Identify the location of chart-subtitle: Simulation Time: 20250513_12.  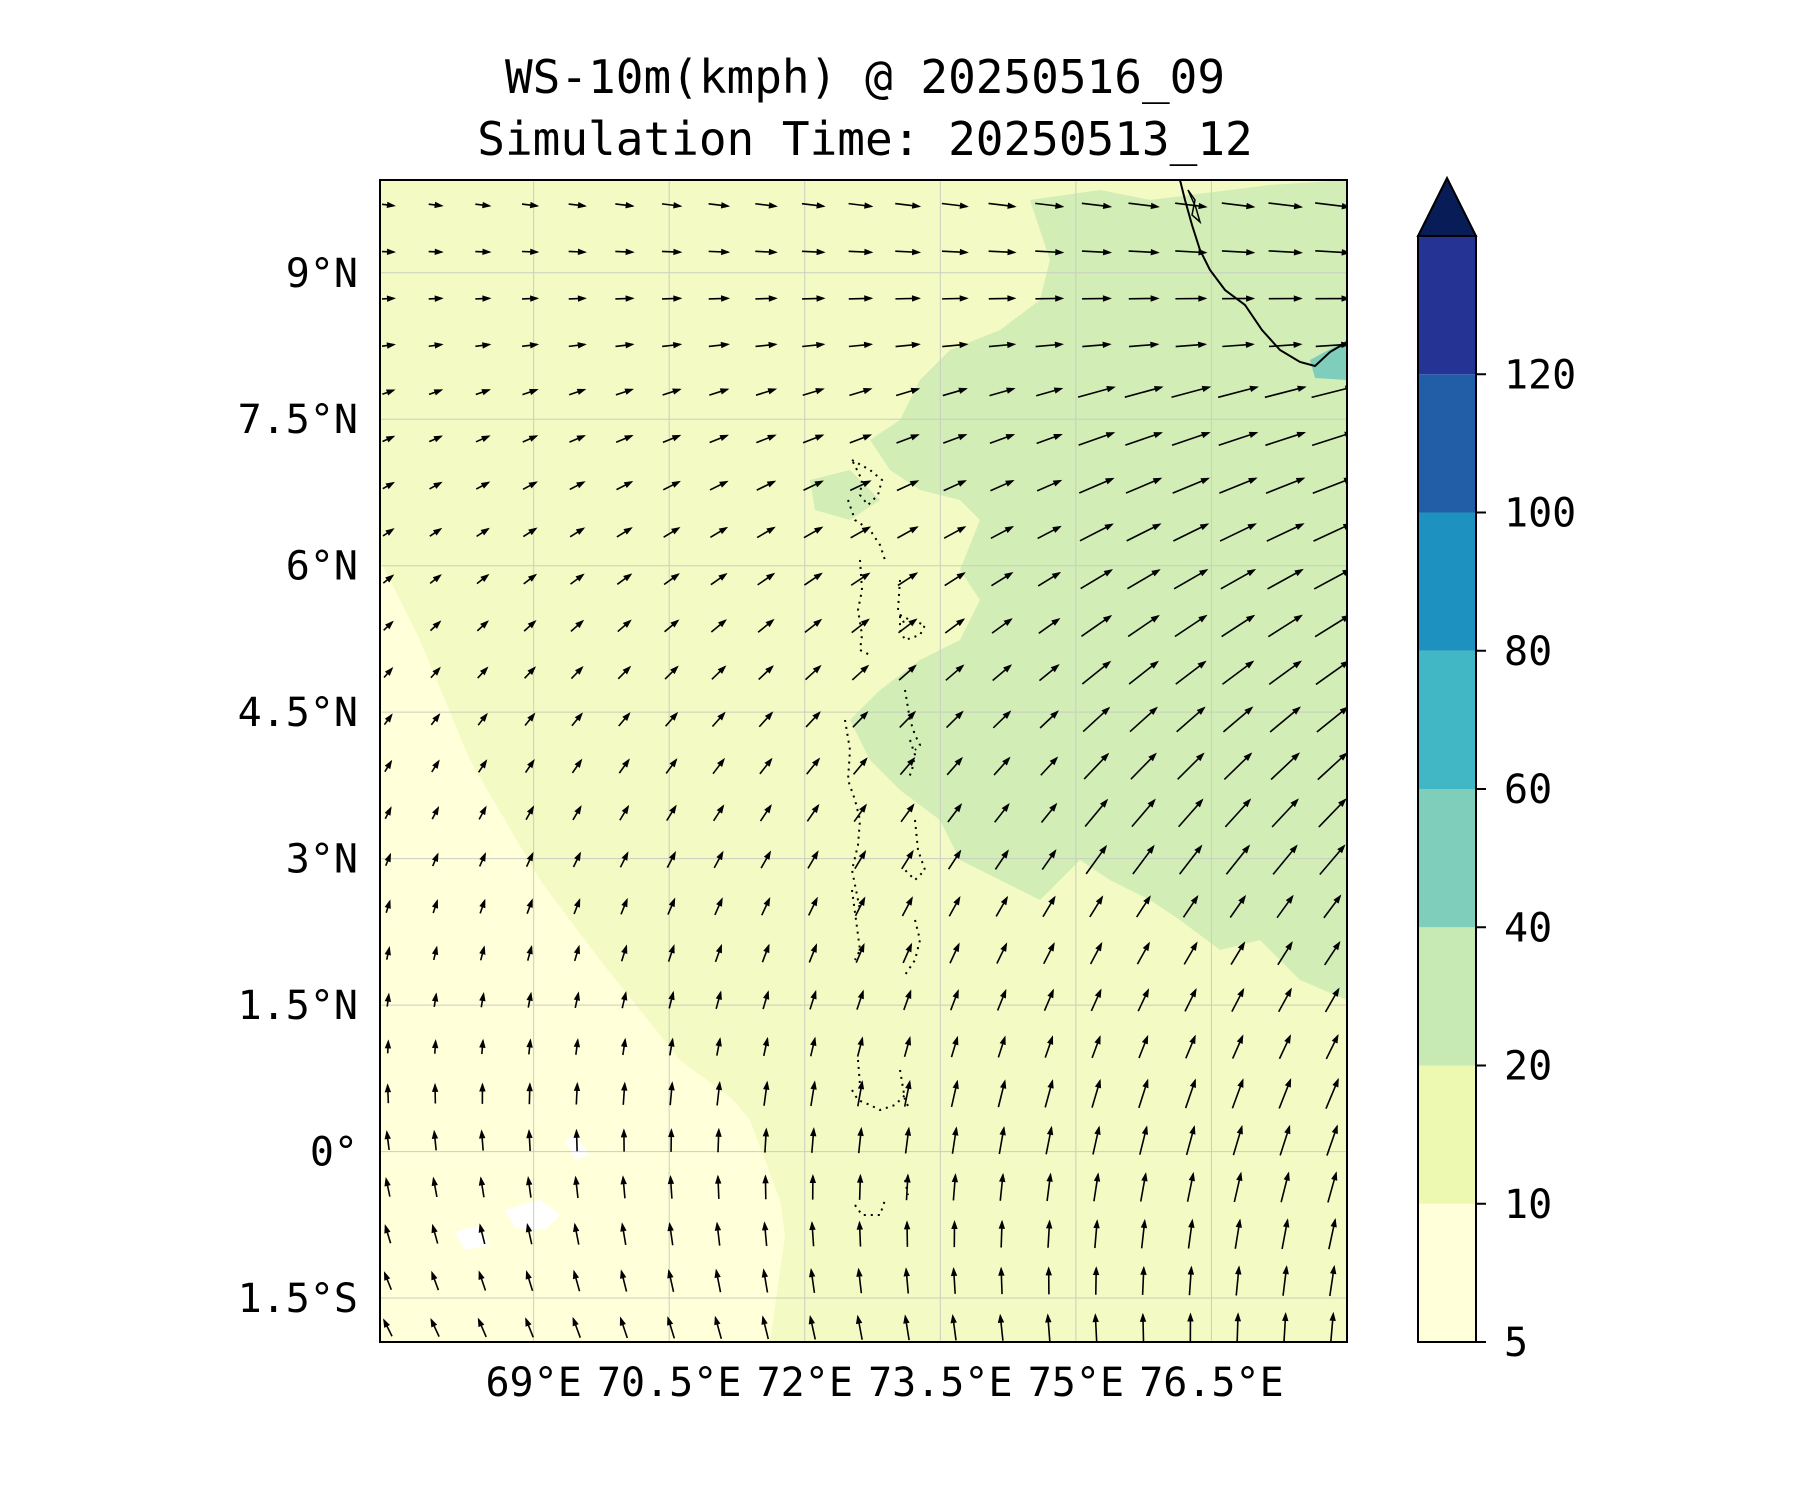
(865, 139).